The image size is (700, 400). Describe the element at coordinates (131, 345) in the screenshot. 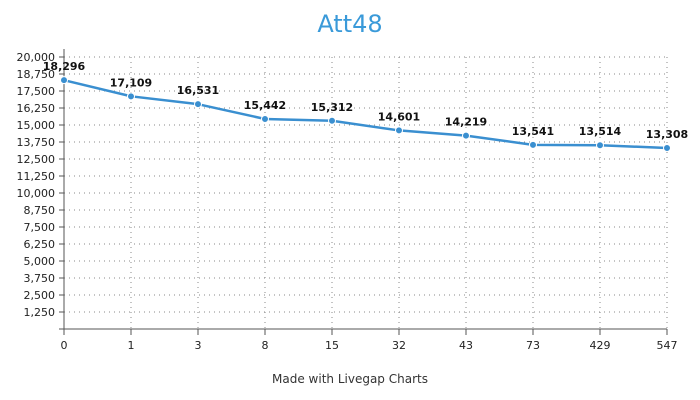

I see `x-tick-label: 1` at that location.